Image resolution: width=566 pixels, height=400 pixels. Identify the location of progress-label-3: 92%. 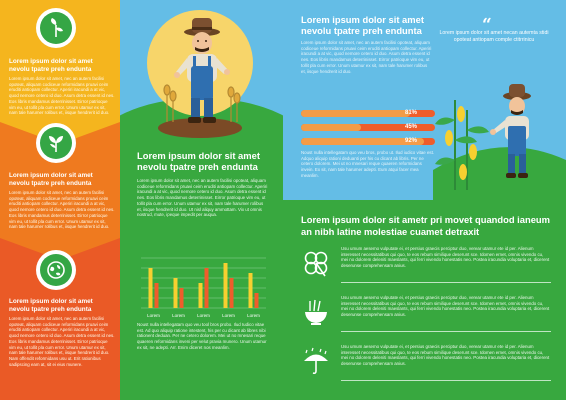
(411, 141).